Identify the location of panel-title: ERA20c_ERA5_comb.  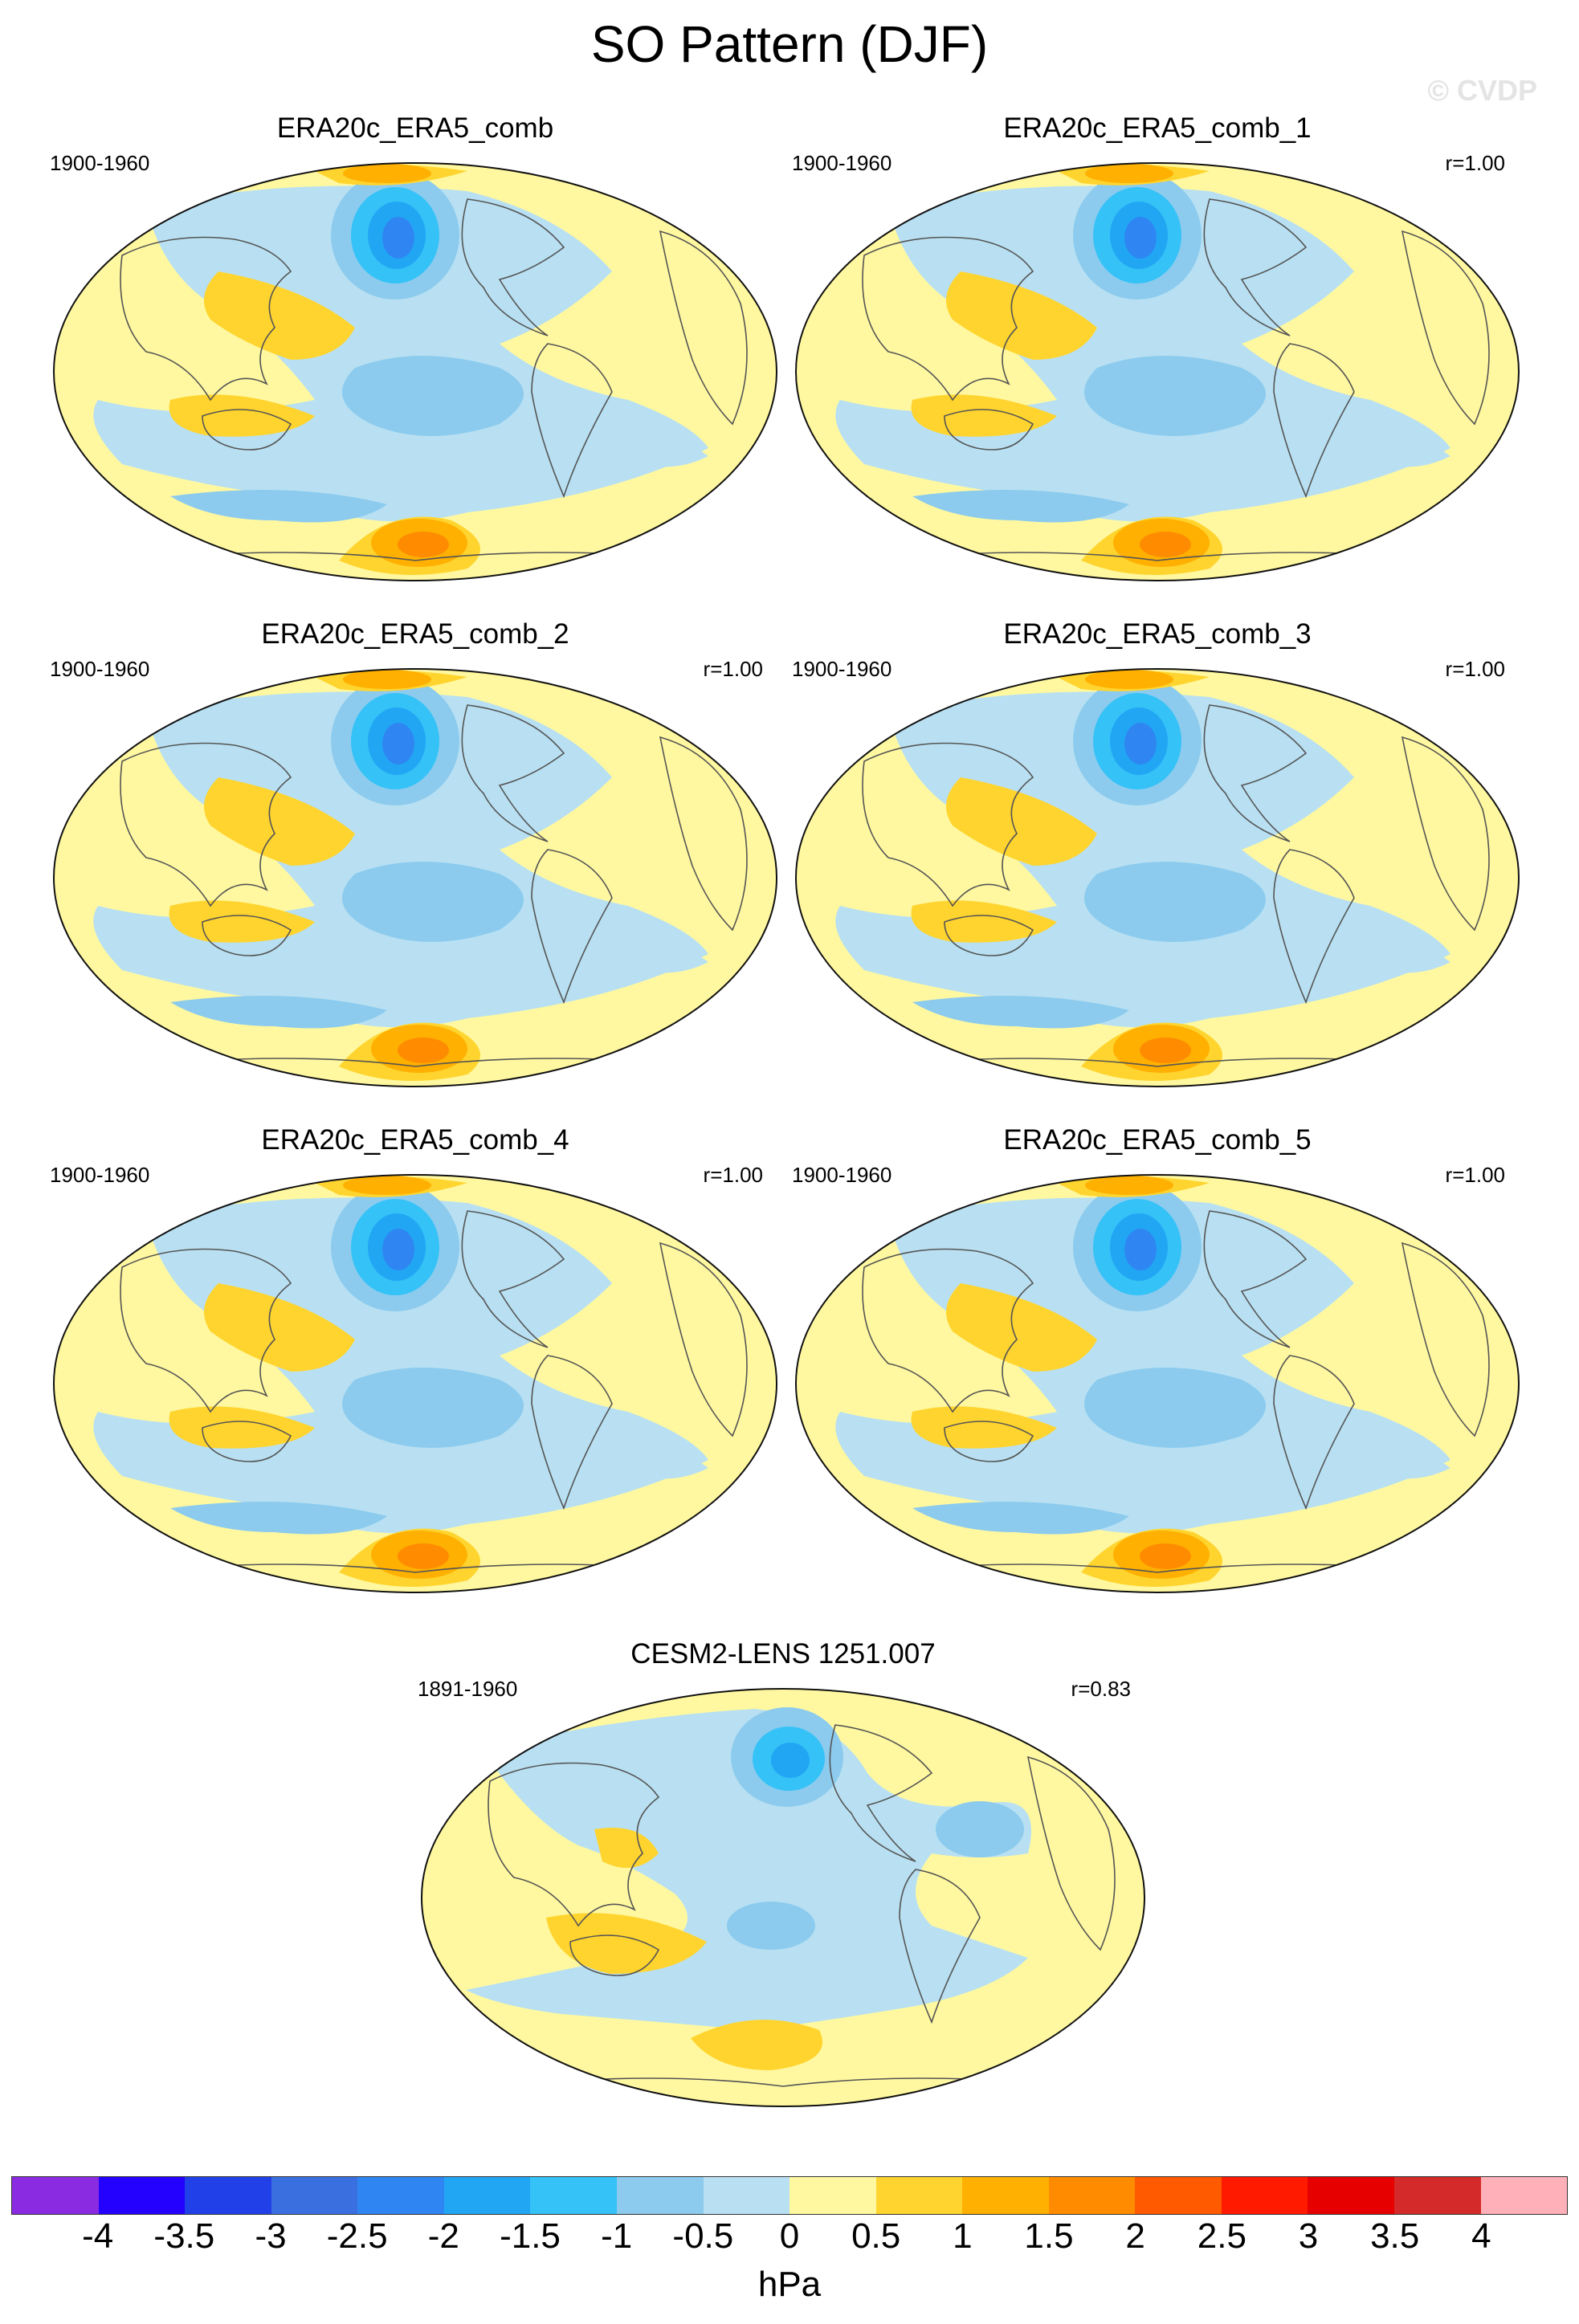
(415, 128).